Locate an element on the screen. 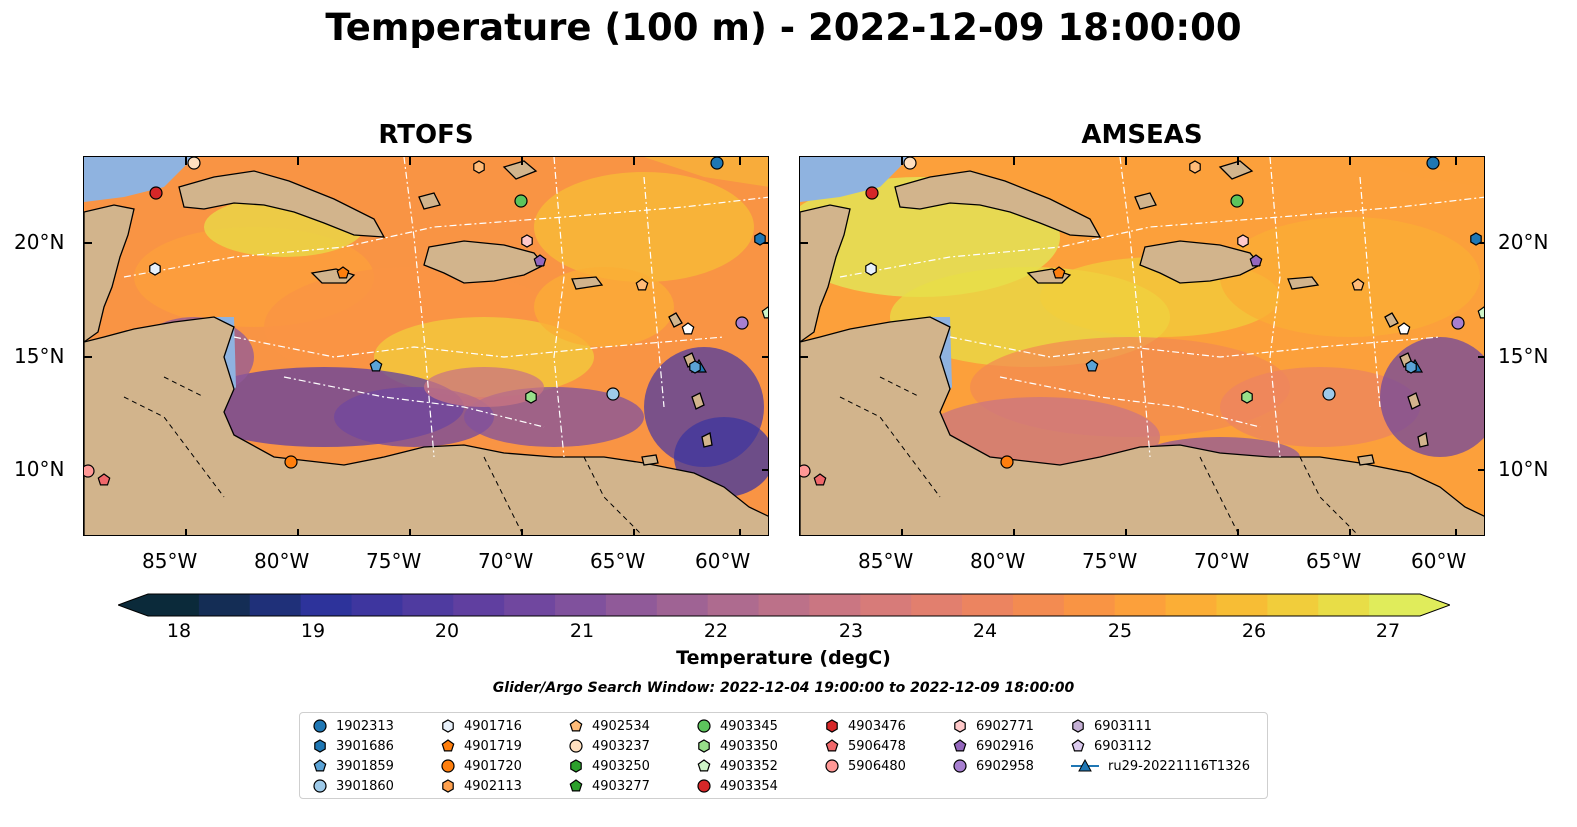 The image size is (1577, 827). colorbar-tick-label: 27 is located at coordinates (1388, 631).